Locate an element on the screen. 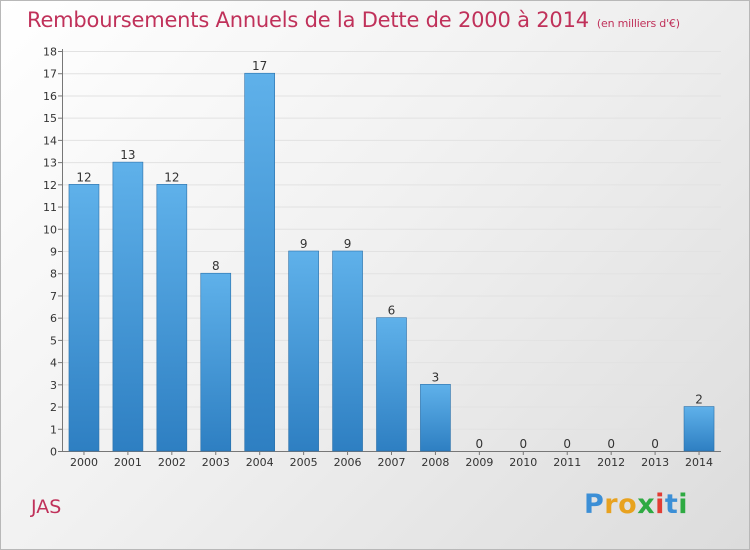 The image size is (750, 550). x-tick-label: 2004 is located at coordinates (260, 462).